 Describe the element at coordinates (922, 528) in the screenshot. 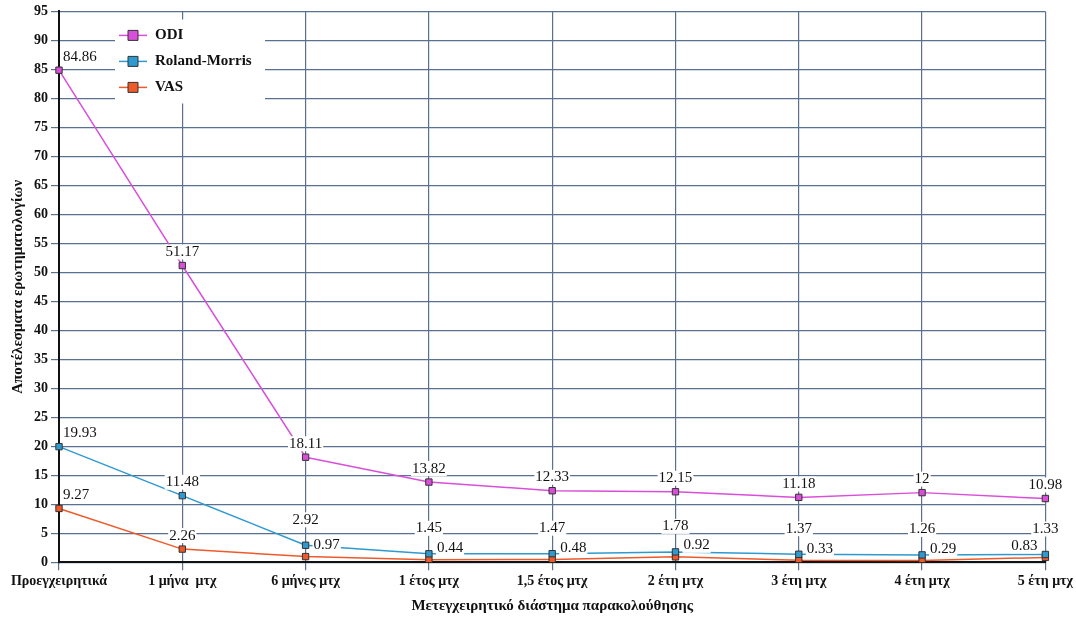

I see `data-label: 1.26` at that location.